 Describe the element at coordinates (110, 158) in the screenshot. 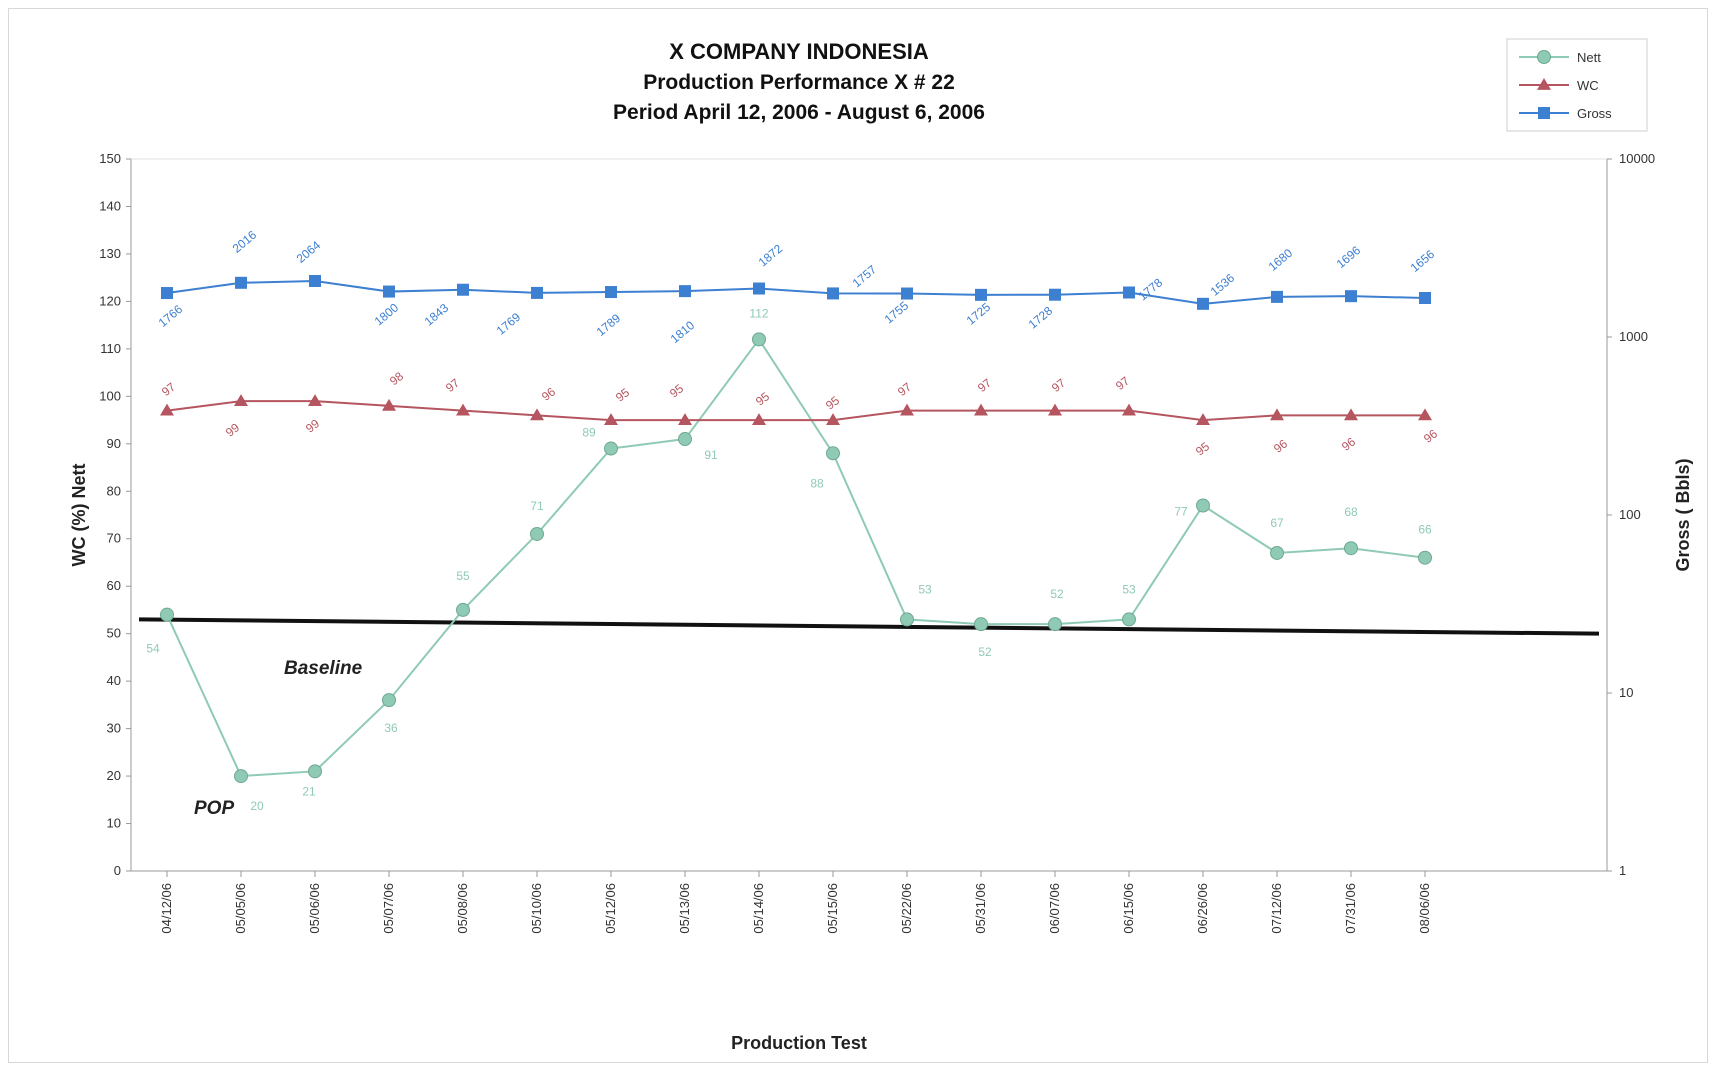

I see `left-tick-label: 150` at that location.